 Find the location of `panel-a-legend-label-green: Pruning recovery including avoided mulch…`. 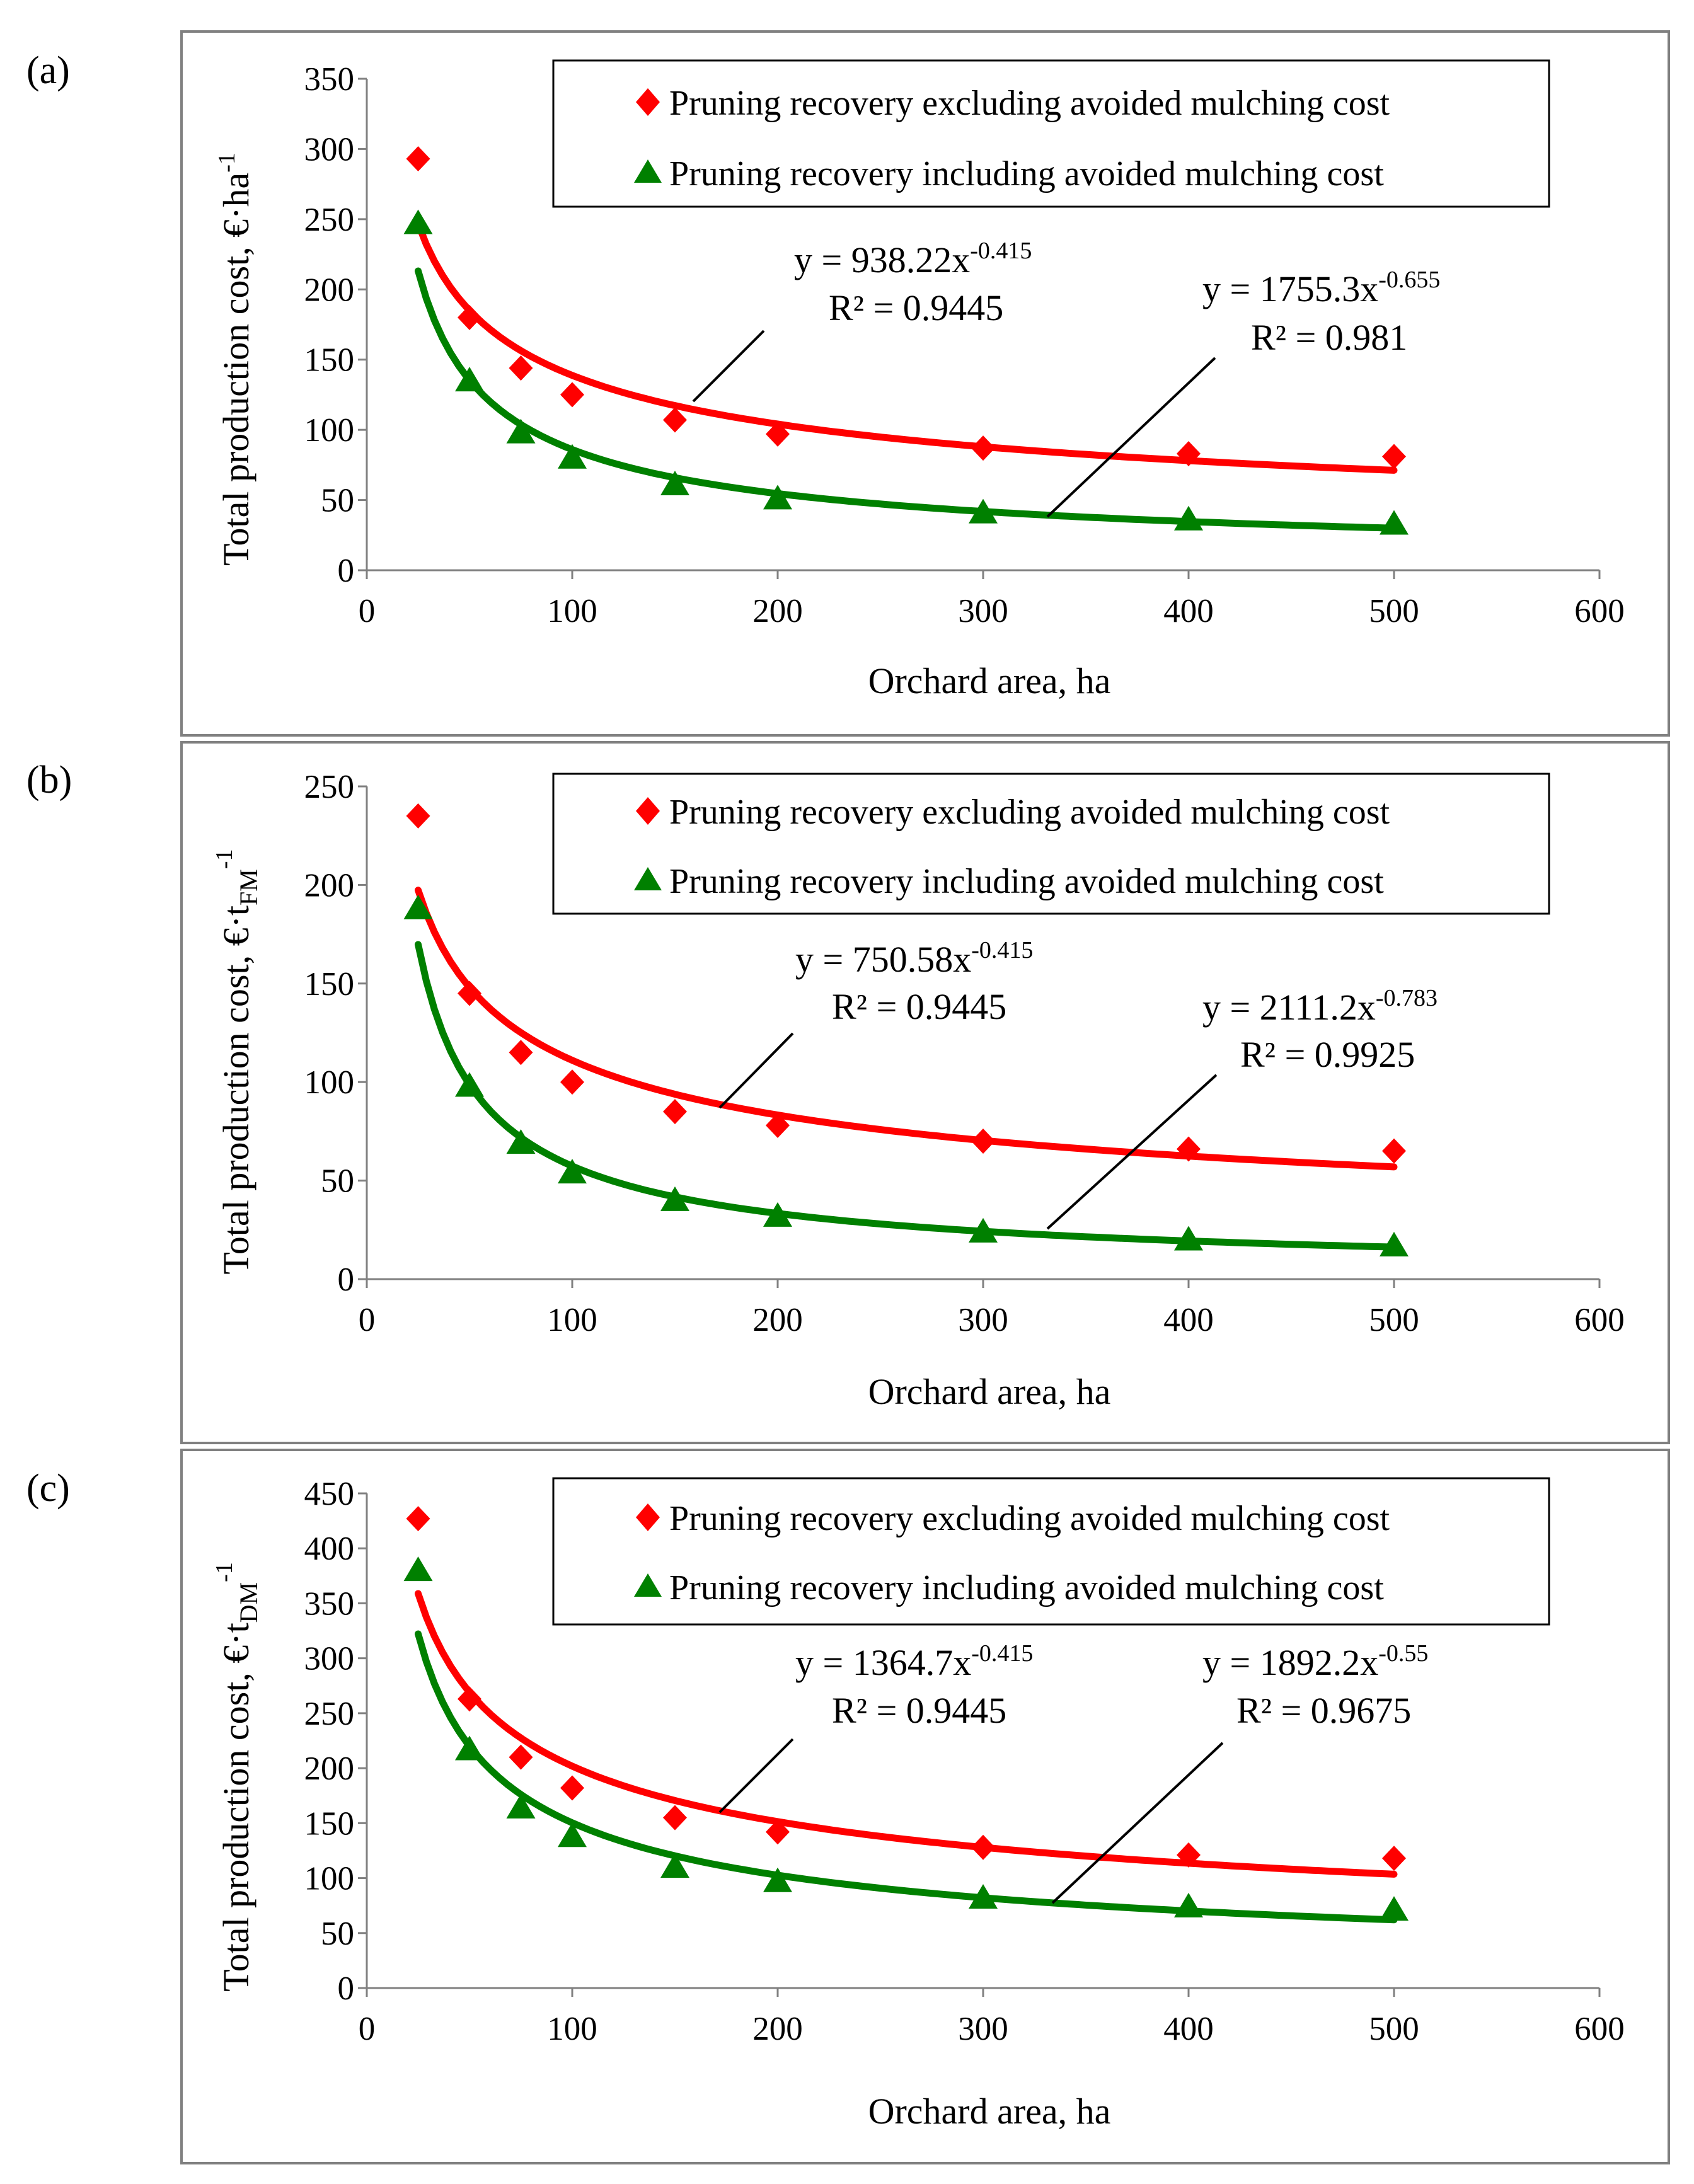

panel-a-legend-label-green: Pruning recovery including avoided mulch… is located at coordinates (1027, 173).